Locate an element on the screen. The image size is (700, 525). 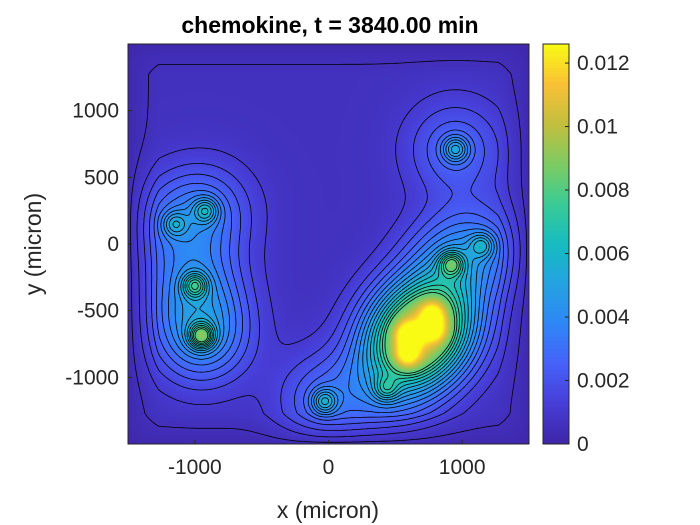
y-tick-label: -500 is located at coordinates (98, 311).